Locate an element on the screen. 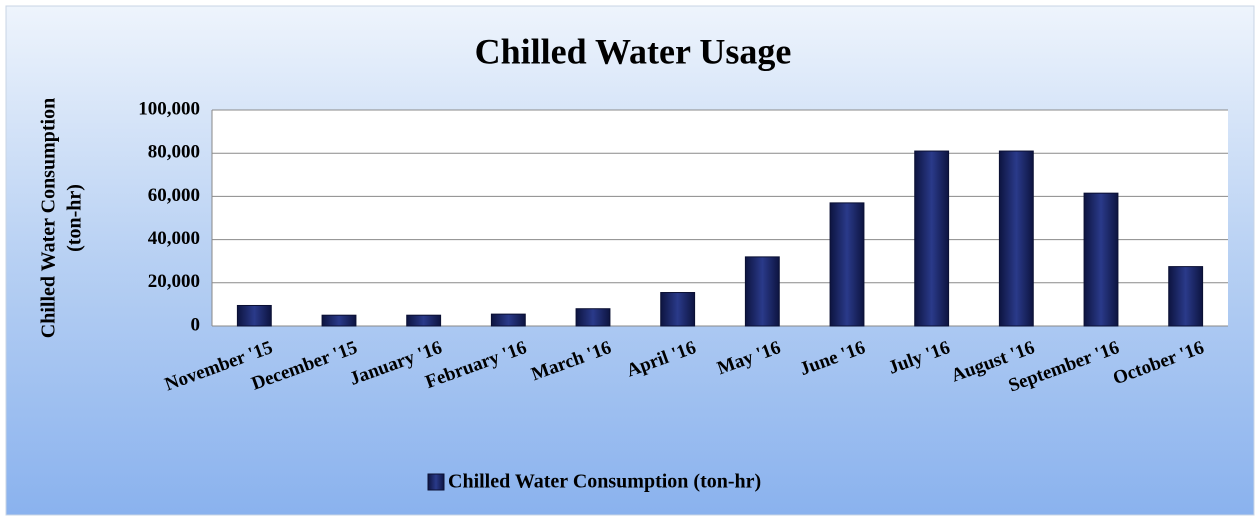 Image resolution: width=1260 pixels, height=521 pixels. y-tick-label: 60,000 is located at coordinates (174, 195).